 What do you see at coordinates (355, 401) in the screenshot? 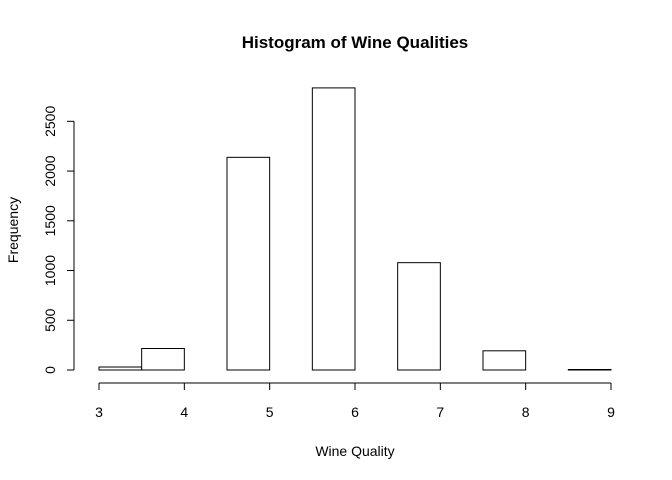
I see `x-axis: 3 4 5 6 7 8 9` at bounding box center [355, 401].